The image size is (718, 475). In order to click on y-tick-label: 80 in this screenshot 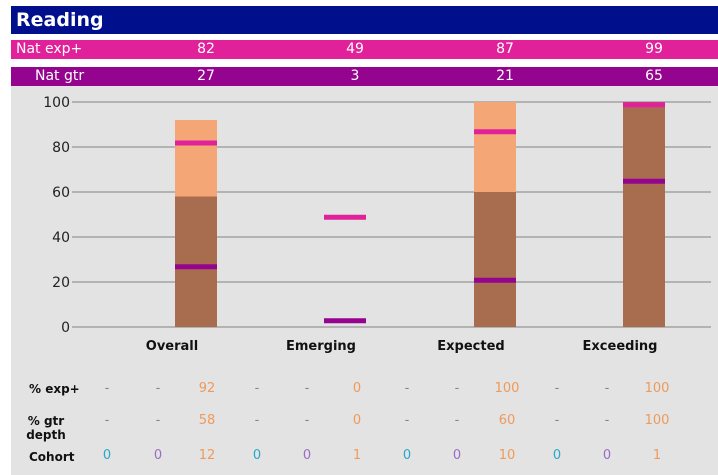, I will do `click(61, 148)`.